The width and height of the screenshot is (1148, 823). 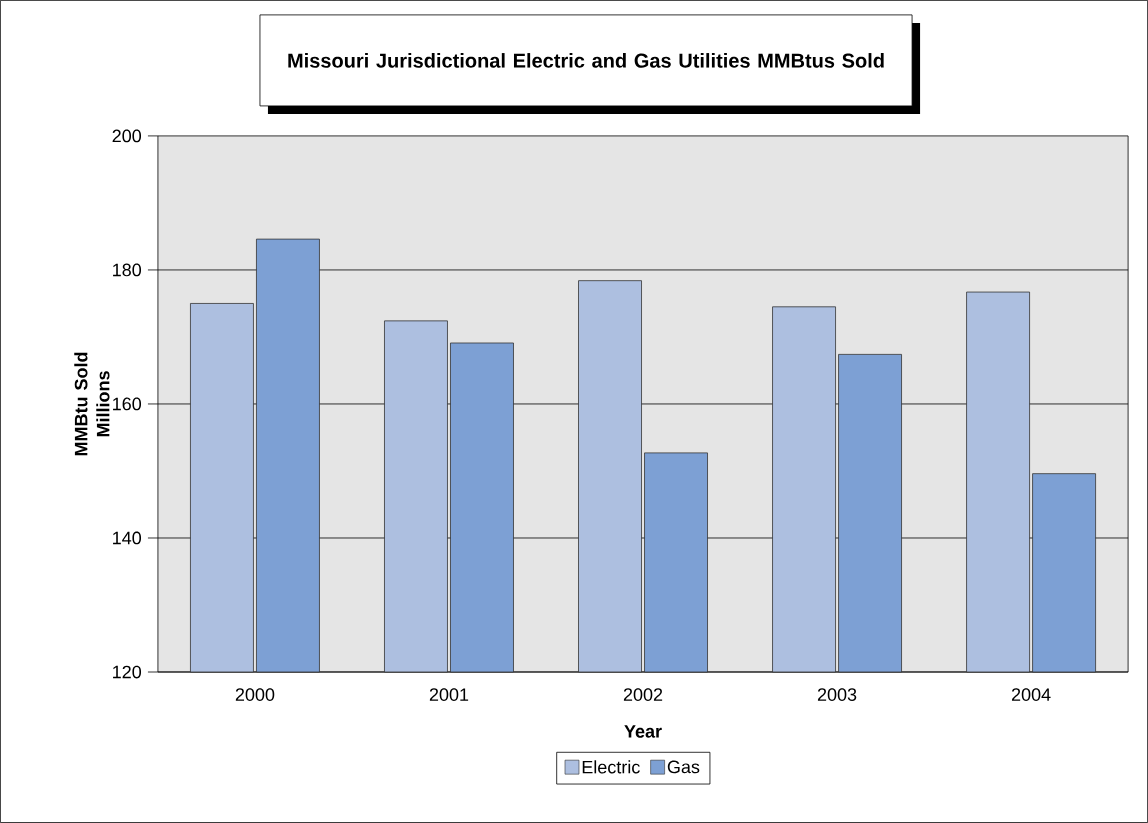 I want to click on y-tick-label: 160, so click(x=127, y=404).